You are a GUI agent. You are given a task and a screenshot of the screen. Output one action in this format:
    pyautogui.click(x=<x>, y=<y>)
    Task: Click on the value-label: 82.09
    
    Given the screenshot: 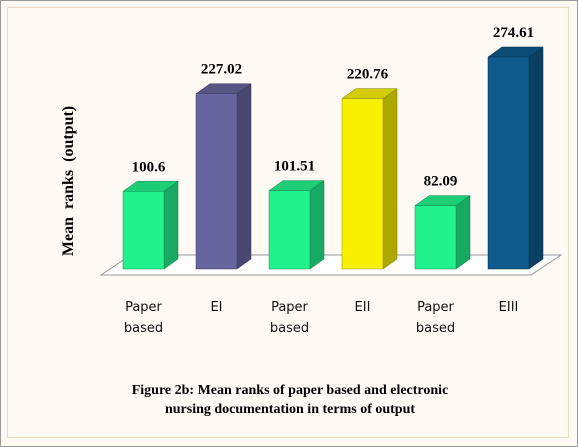 What is the action you would take?
    pyautogui.click(x=441, y=182)
    